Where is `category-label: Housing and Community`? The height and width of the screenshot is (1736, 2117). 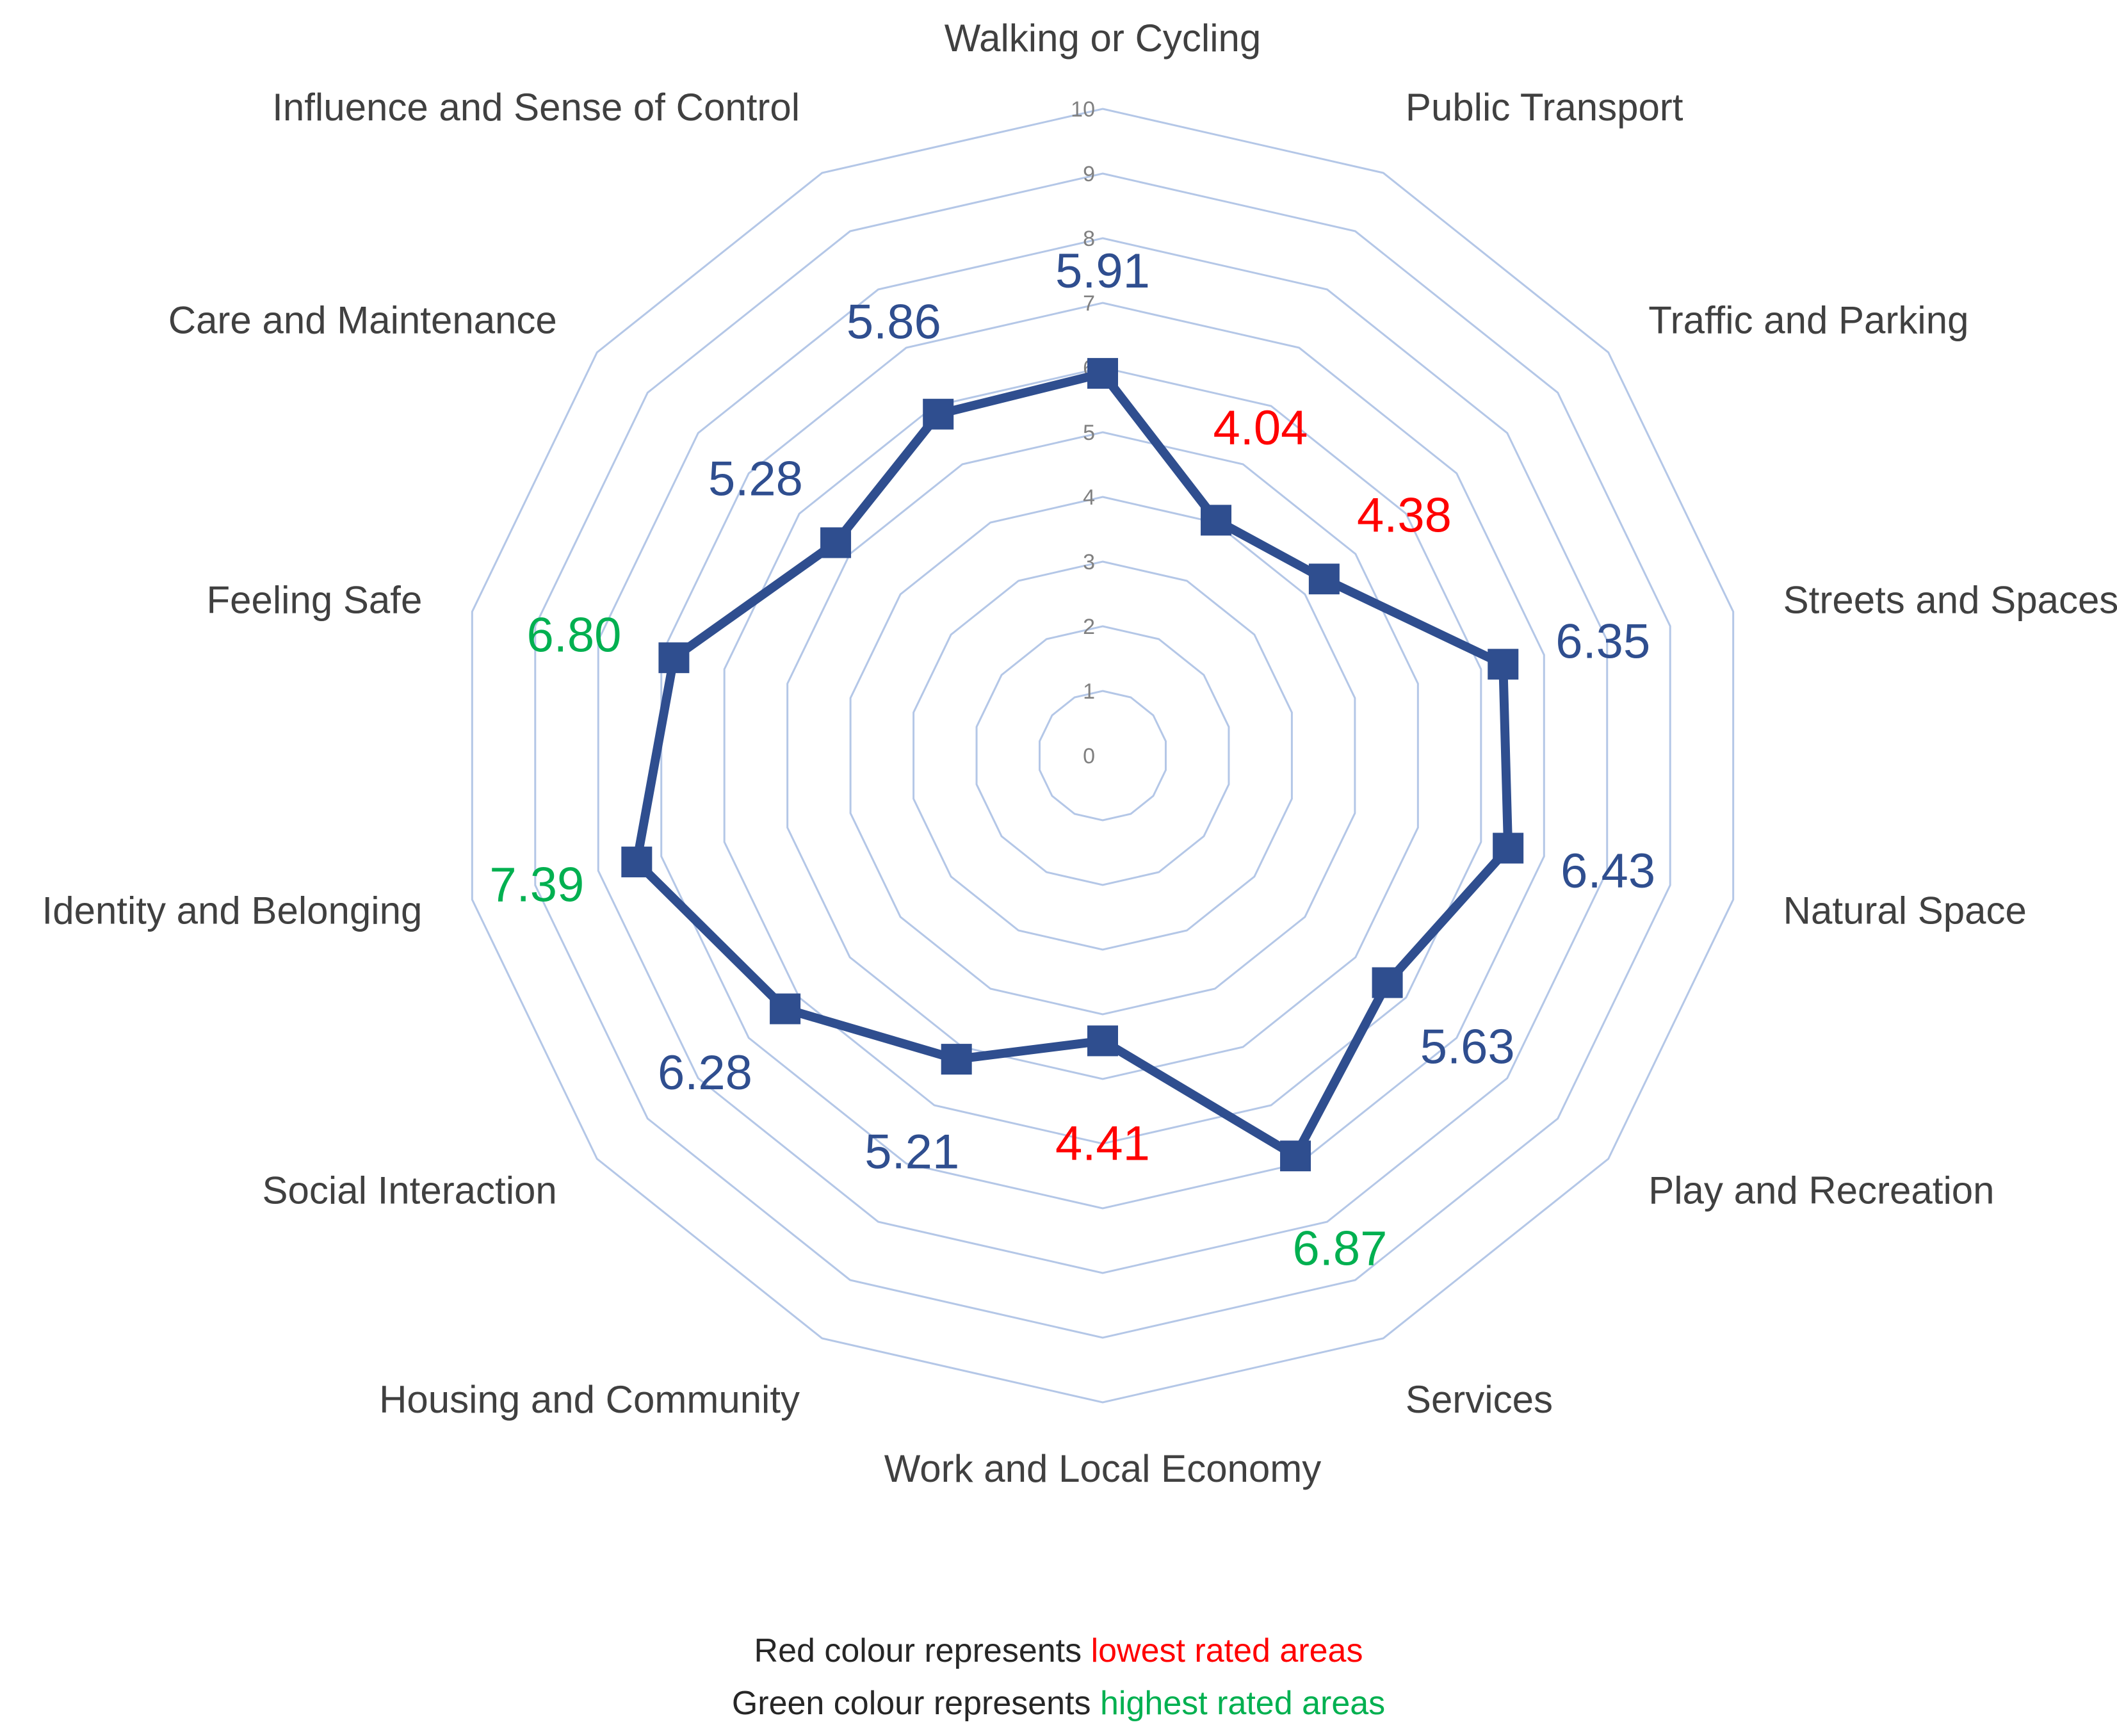 category-label: Housing and Community is located at coordinates (589, 1400).